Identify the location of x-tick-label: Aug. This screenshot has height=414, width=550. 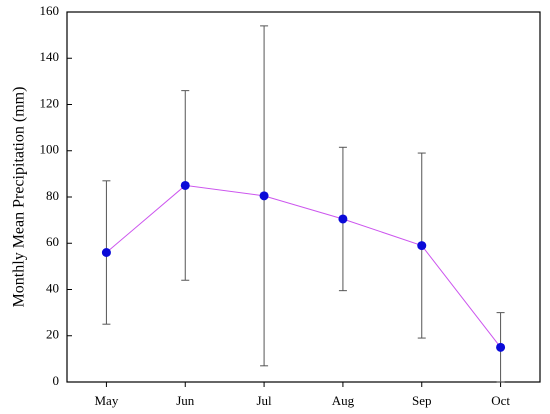
(343, 400).